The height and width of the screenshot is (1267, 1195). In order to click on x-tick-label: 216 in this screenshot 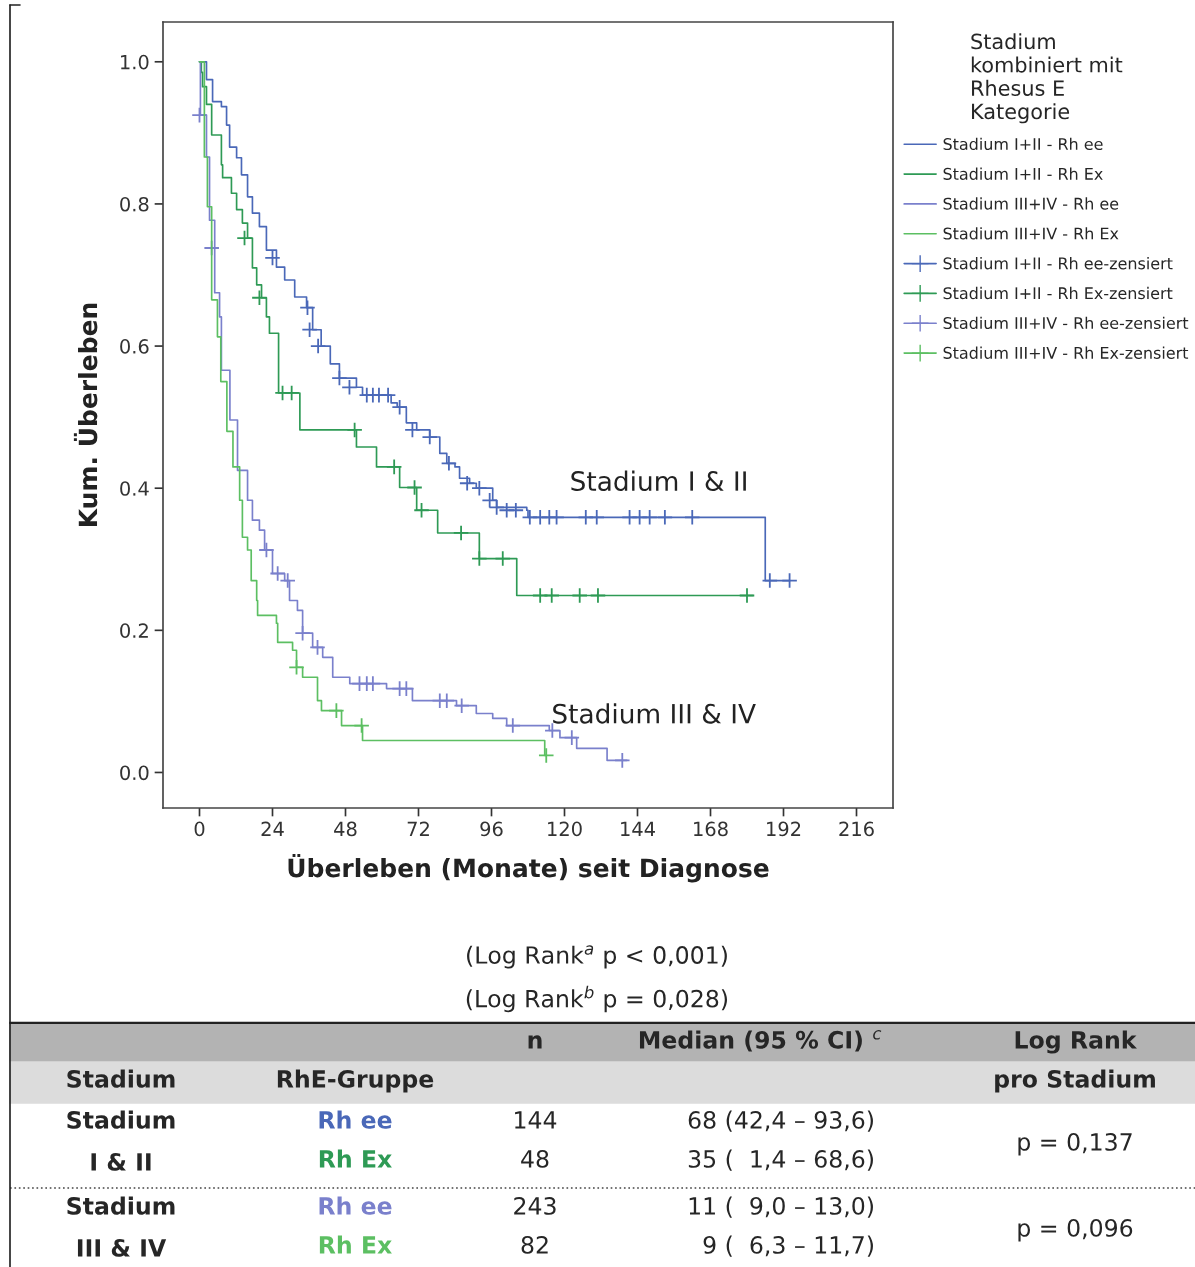, I will do `click(856, 829)`.